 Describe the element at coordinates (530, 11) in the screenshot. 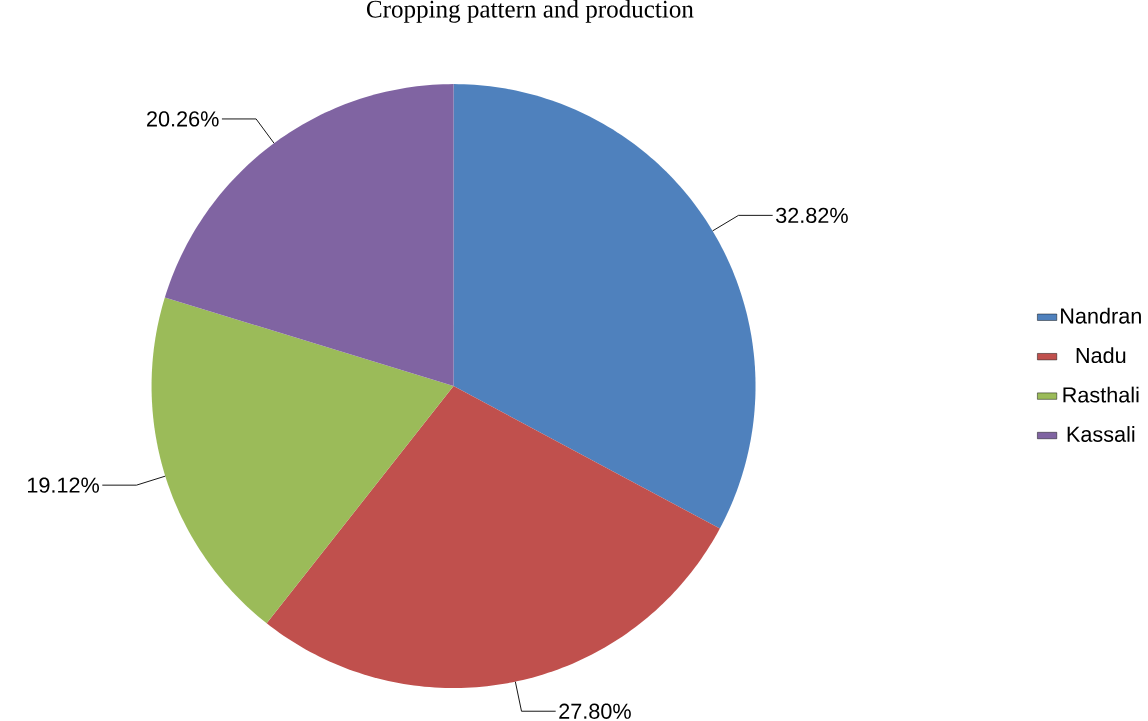

I see `chart-title: Cropping pattern and production` at that location.